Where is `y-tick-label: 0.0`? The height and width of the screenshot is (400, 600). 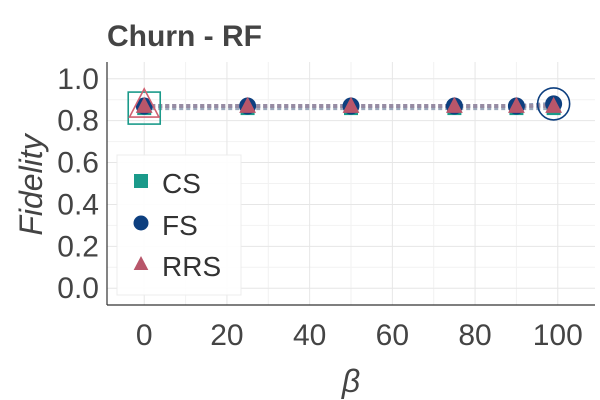 y-tick-label: 0.0 is located at coordinates (78, 288).